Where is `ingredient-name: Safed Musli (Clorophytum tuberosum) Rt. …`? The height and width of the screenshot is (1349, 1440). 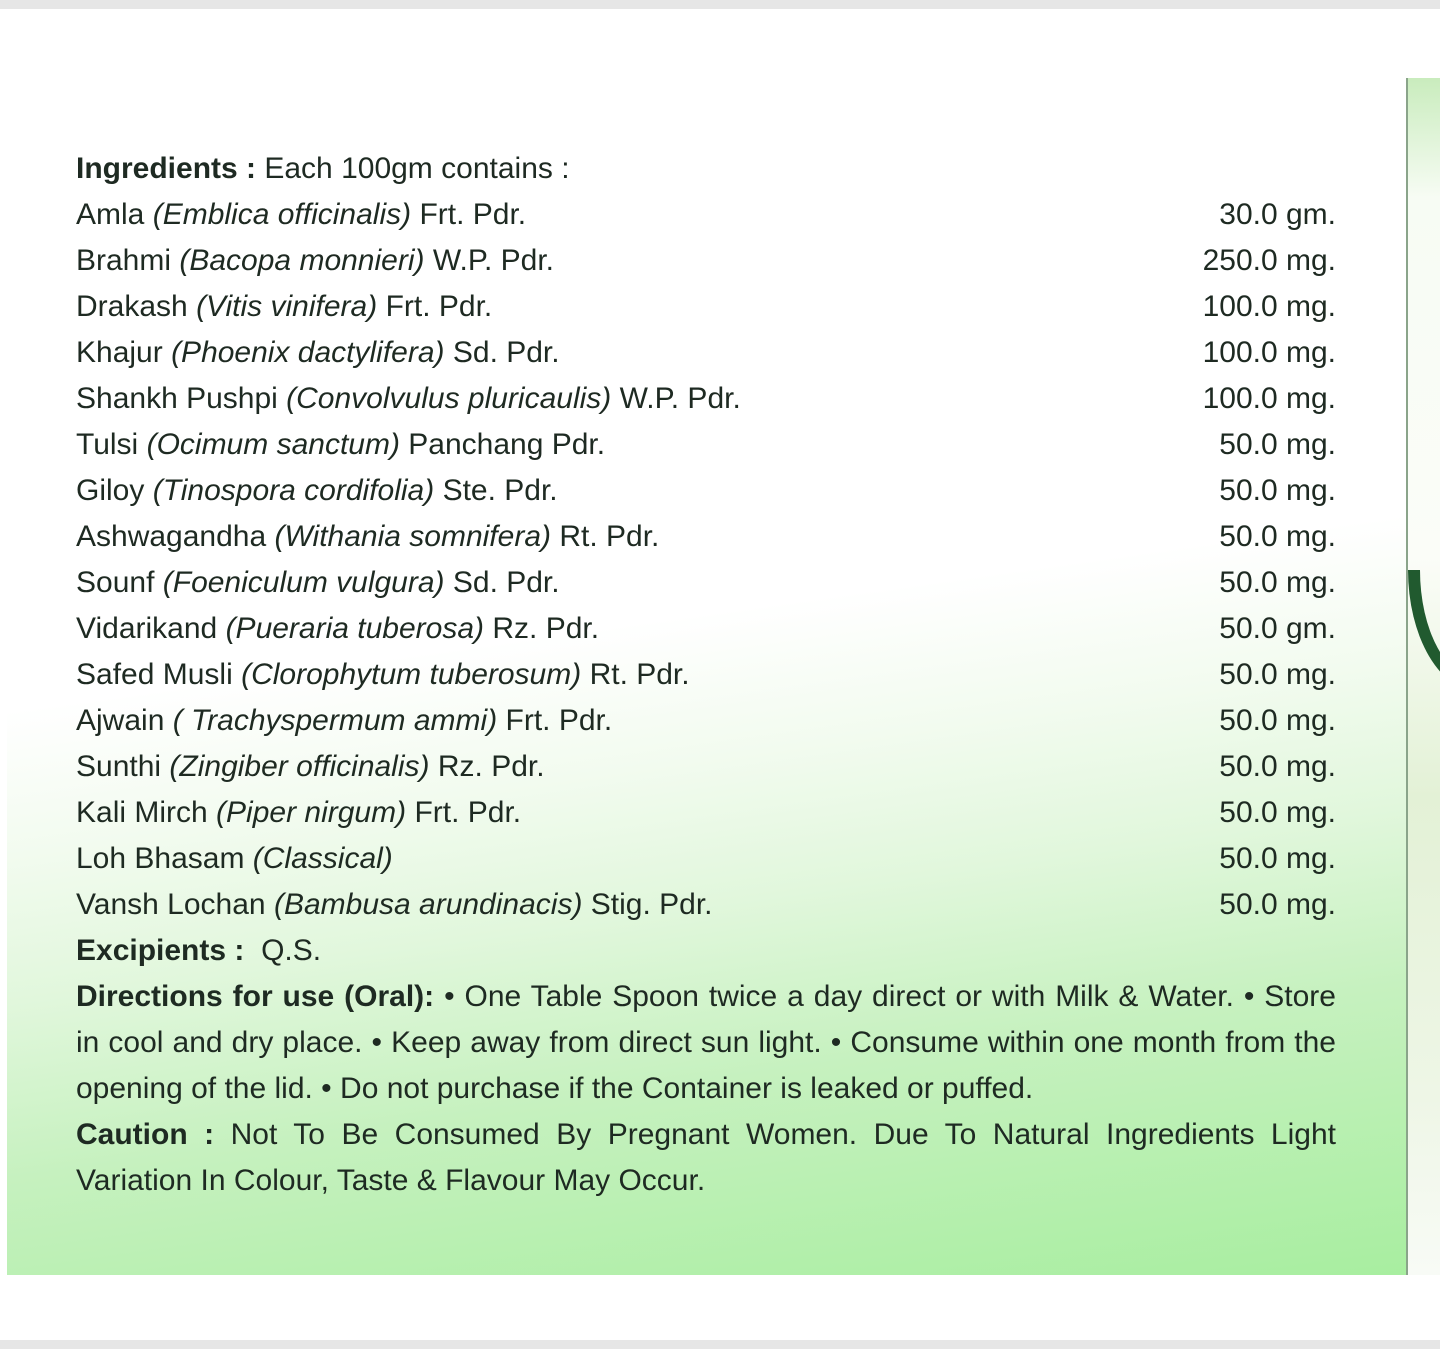 ingredient-name: Safed Musli (Clorophytum tuberosum) Rt. … is located at coordinates (383, 674).